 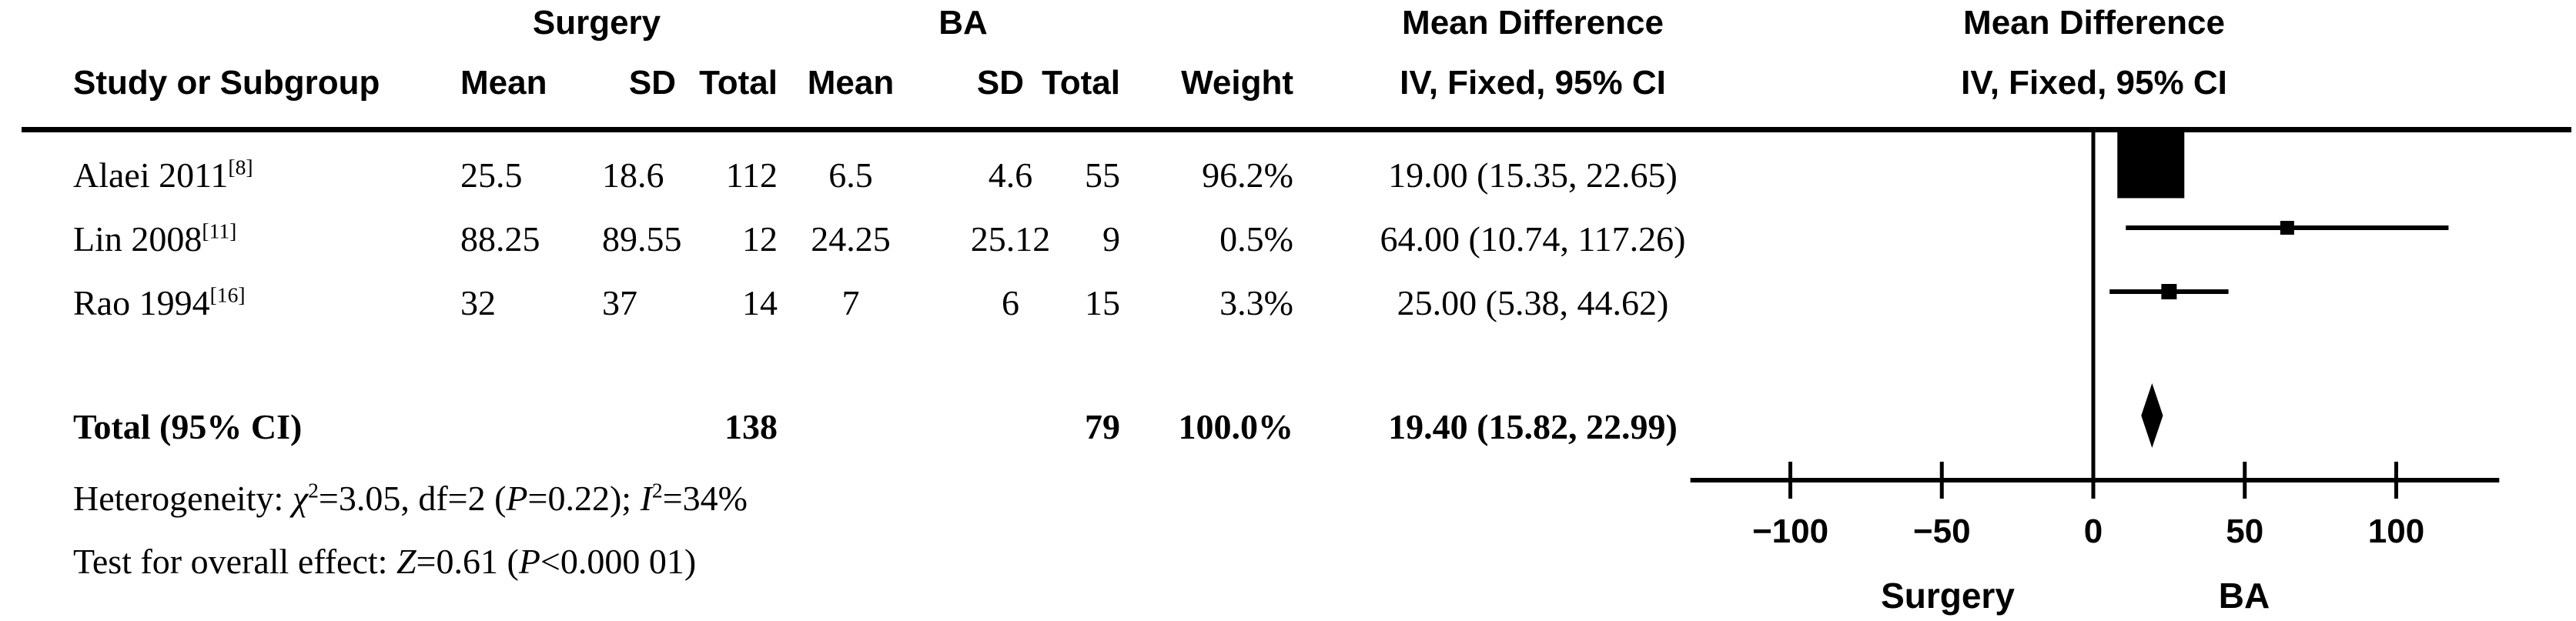 What do you see at coordinates (619, 302) in the screenshot?
I see `surgery-sd-value: 37` at bounding box center [619, 302].